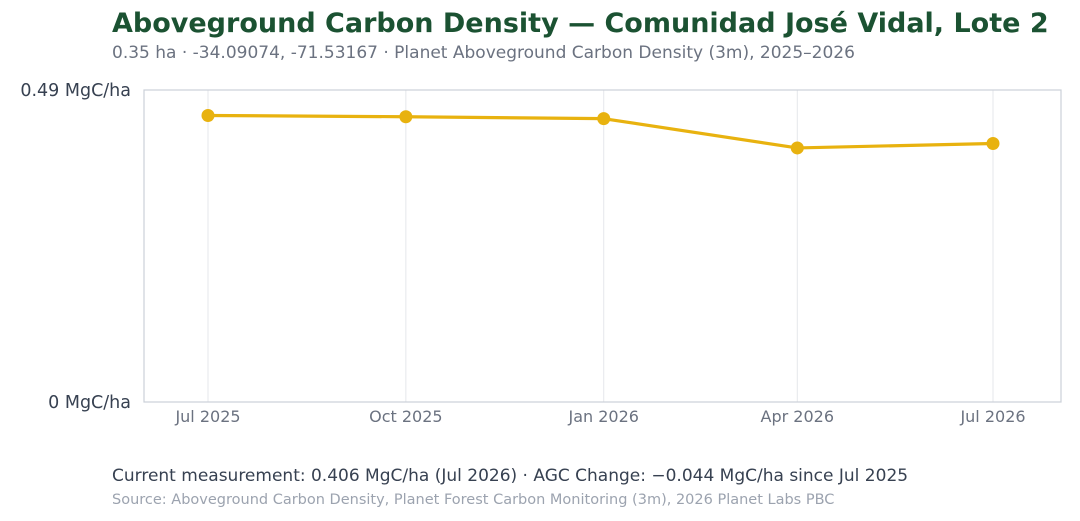  Describe the element at coordinates (797, 416) in the screenshot. I see `x-tick-label-3: Apr 2026` at that location.